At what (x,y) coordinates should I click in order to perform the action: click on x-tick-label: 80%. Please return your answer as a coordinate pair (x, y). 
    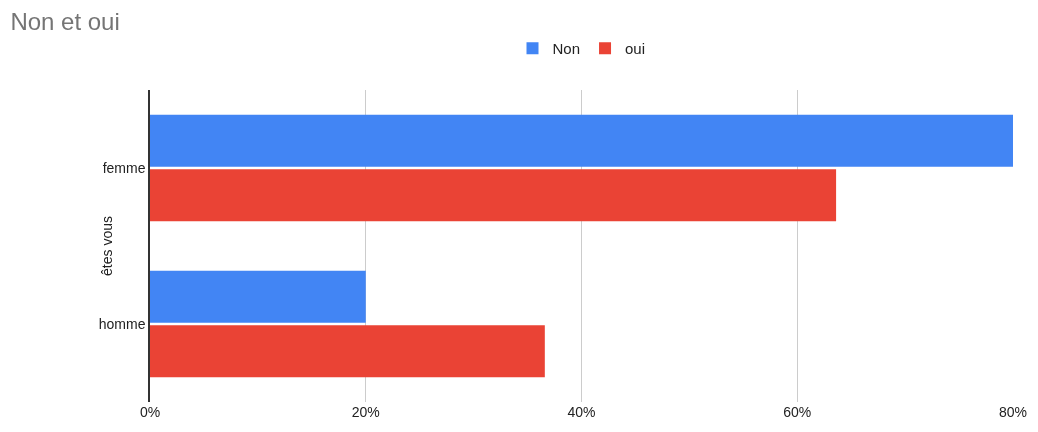
    Looking at the image, I should click on (1013, 412).